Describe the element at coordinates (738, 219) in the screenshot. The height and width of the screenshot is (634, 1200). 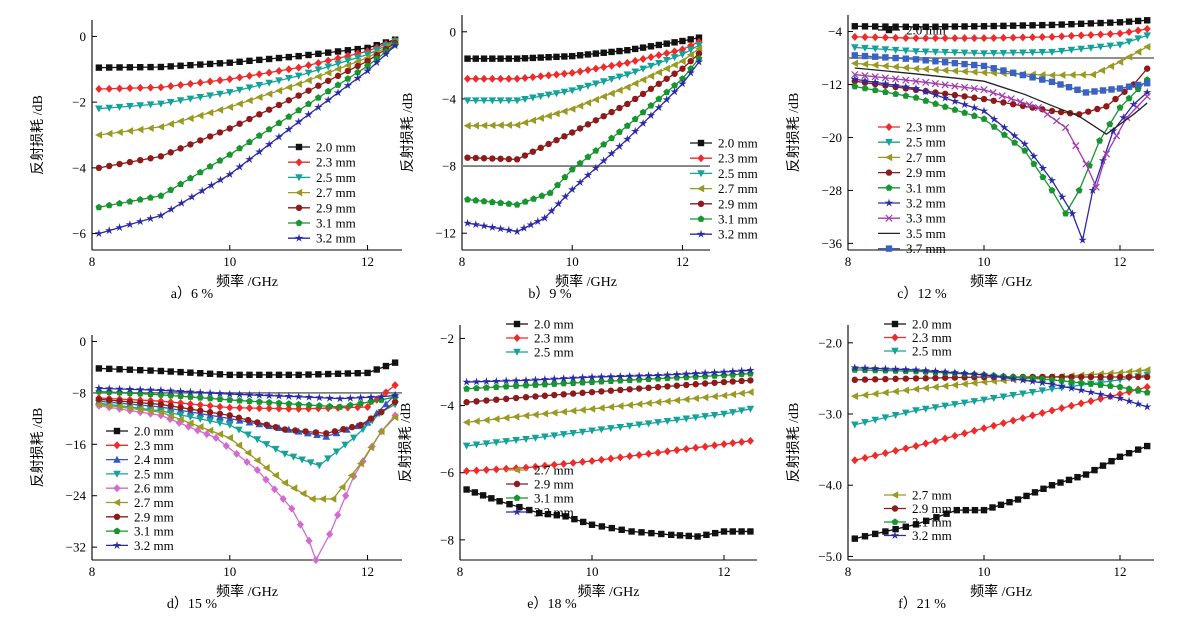
I see `legend-label: 3.1 mm` at that location.